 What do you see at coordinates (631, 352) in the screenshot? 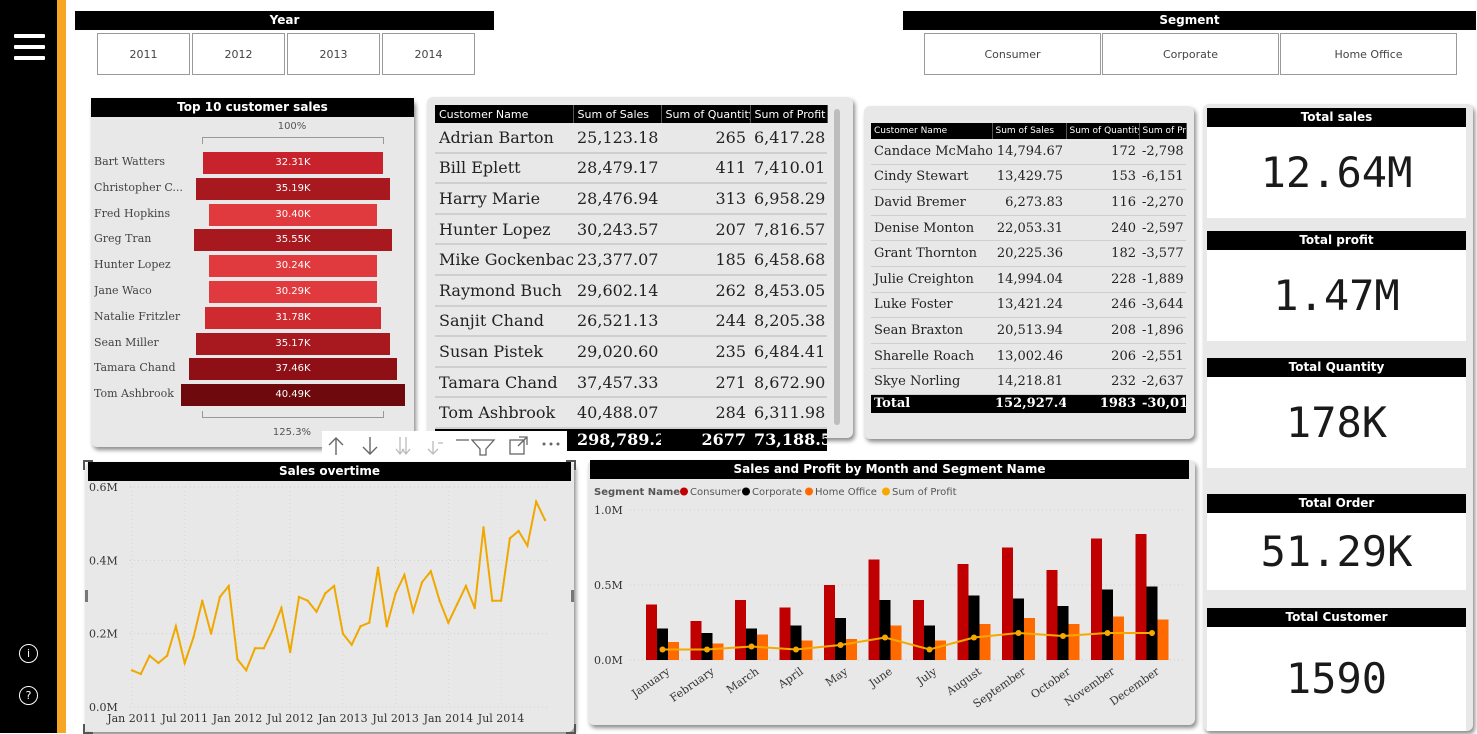
I see `table1-row: Susan Pistek 29,020.60 235 6,484.41` at bounding box center [631, 352].